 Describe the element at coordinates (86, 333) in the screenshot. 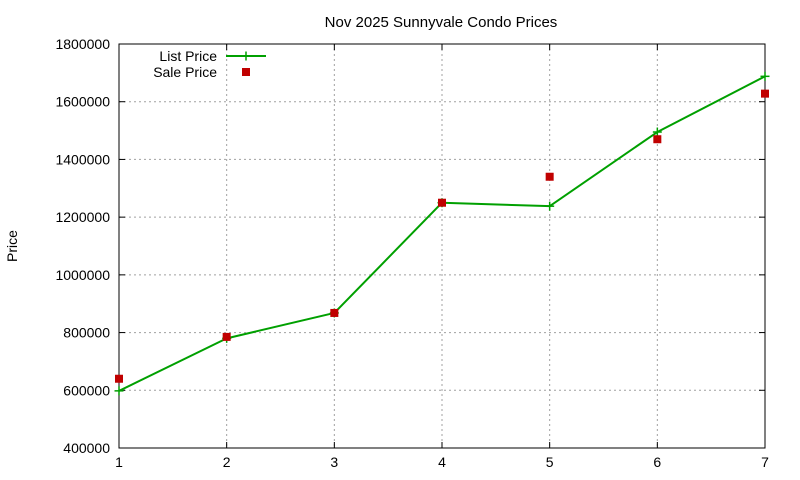

I see `y-tick-label: 800000` at that location.